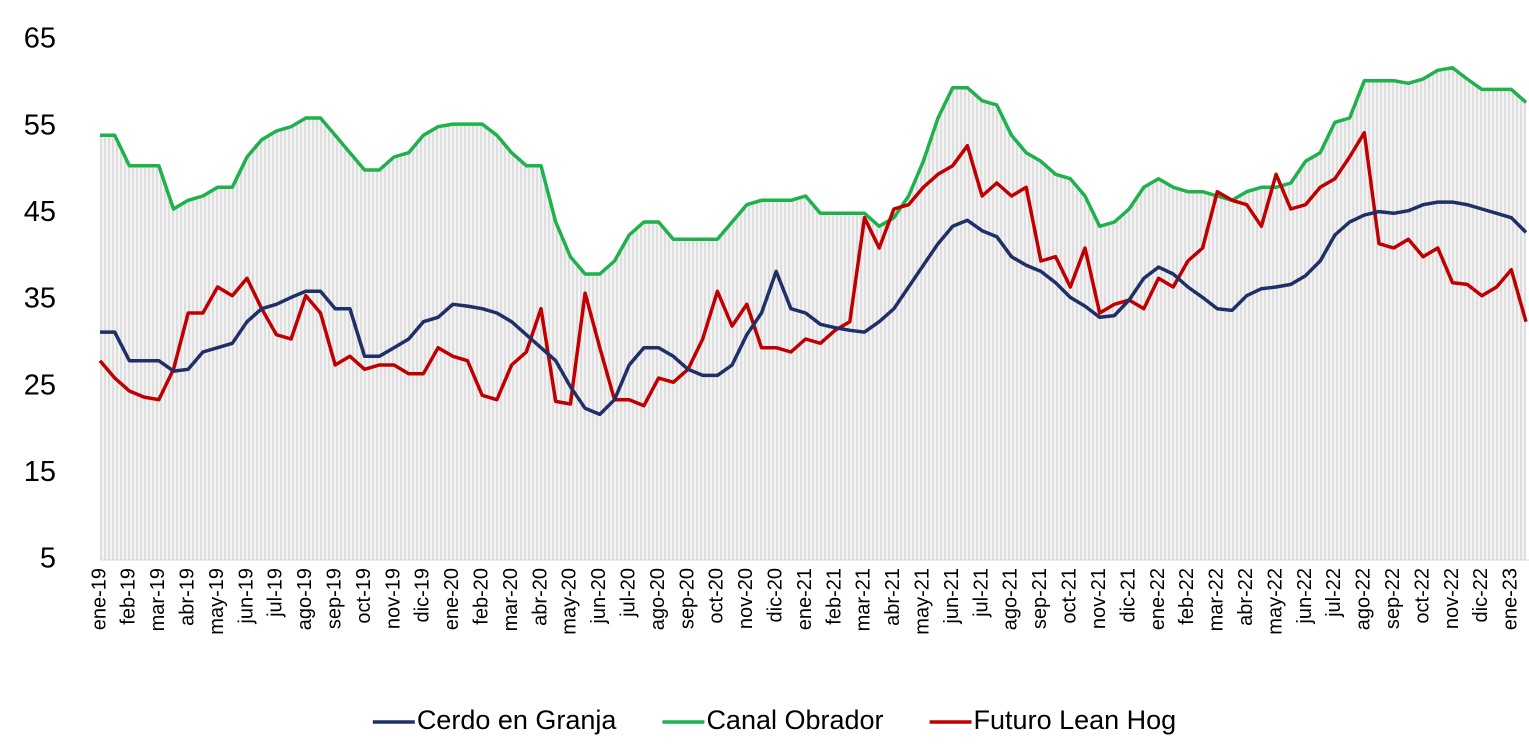  What do you see at coordinates (687, 598) in the screenshot?
I see `x-tick-label: sep-20` at bounding box center [687, 598].